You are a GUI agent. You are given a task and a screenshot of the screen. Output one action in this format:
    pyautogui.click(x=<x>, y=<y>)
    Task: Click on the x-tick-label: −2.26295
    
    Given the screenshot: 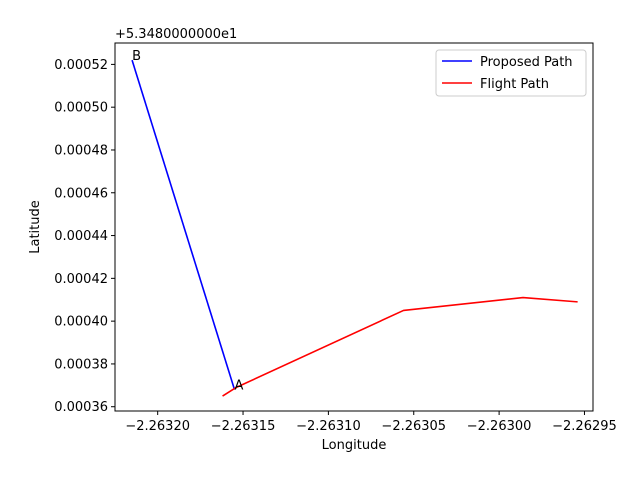 What is the action you would take?
    pyautogui.click(x=584, y=426)
    